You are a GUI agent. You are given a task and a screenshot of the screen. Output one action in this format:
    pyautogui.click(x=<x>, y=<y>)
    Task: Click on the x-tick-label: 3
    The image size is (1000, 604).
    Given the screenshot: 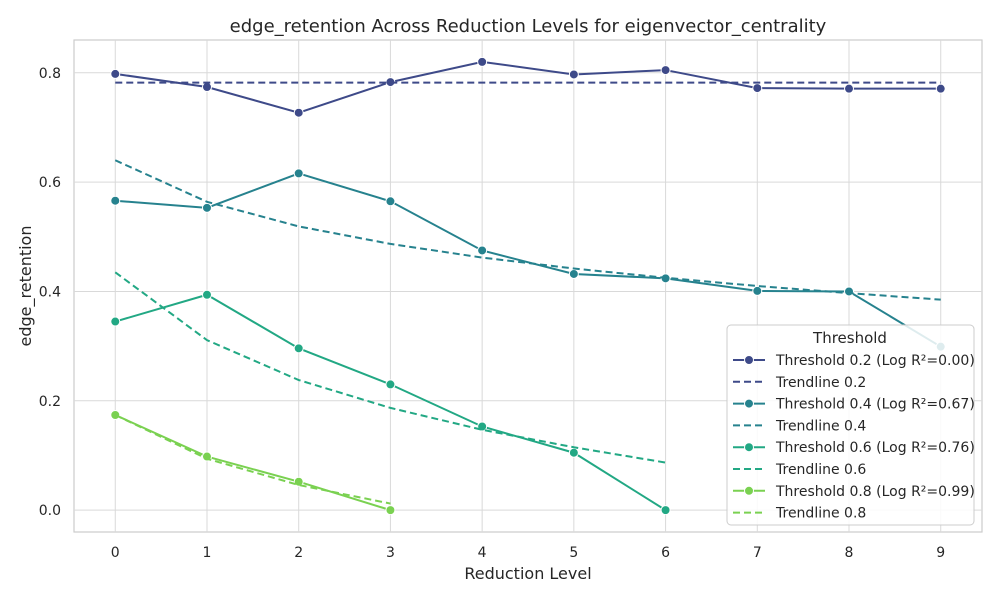 What is the action you would take?
    pyautogui.click(x=390, y=553)
    